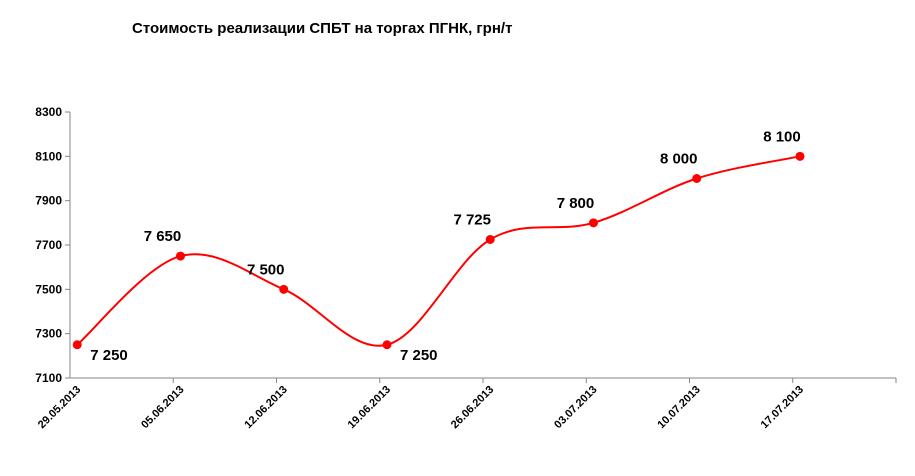  Describe the element at coordinates (59, 407) in the screenshot. I see `x-tick-label: 29.05.2013` at that location.